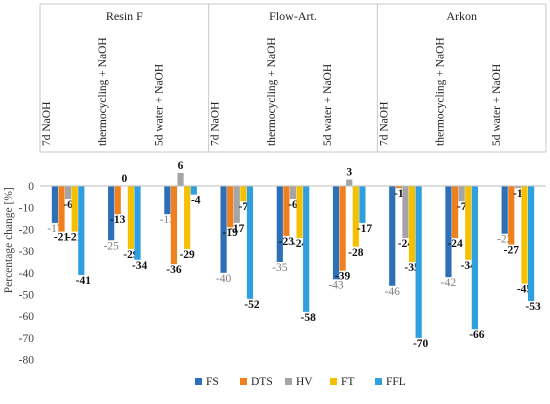  What do you see at coordinates (512, 251) in the screenshot?
I see `data-label: -27` at bounding box center [512, 251].